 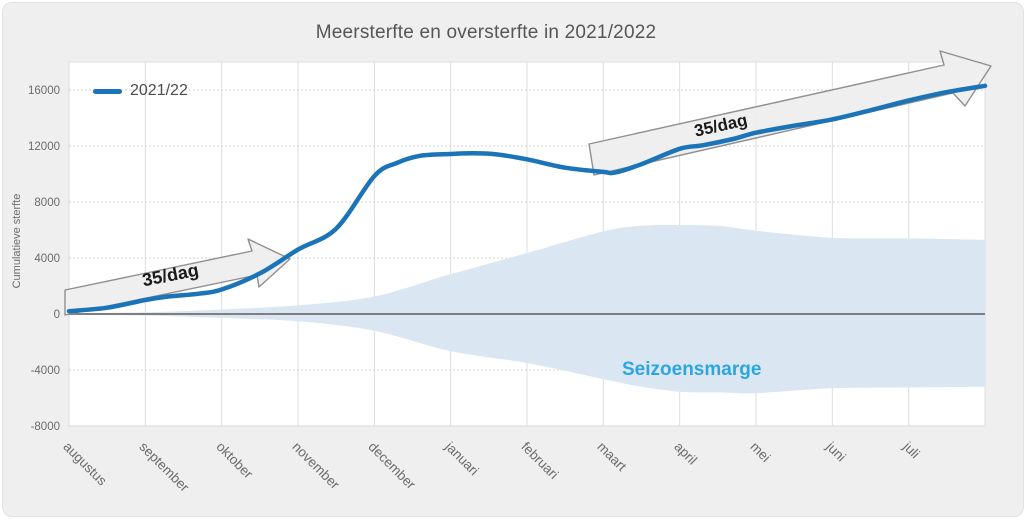 I want to click on y-tick-label: 12000, so click(x=44, y=147).